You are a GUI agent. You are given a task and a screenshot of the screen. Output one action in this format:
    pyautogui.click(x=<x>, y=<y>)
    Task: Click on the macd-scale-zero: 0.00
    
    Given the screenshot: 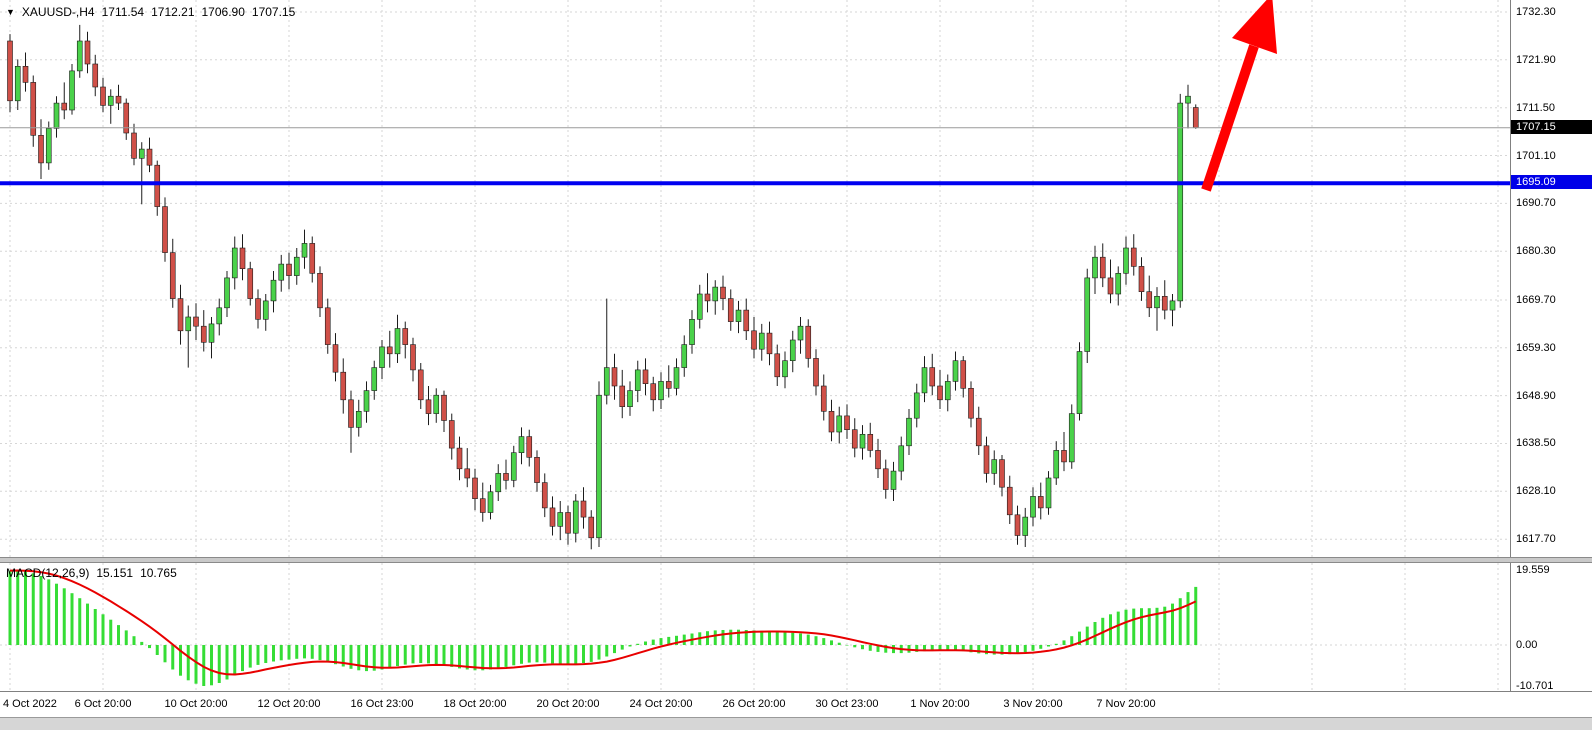 What is the action you would take?
    pyautogui.click(x=1527, y=645)
    